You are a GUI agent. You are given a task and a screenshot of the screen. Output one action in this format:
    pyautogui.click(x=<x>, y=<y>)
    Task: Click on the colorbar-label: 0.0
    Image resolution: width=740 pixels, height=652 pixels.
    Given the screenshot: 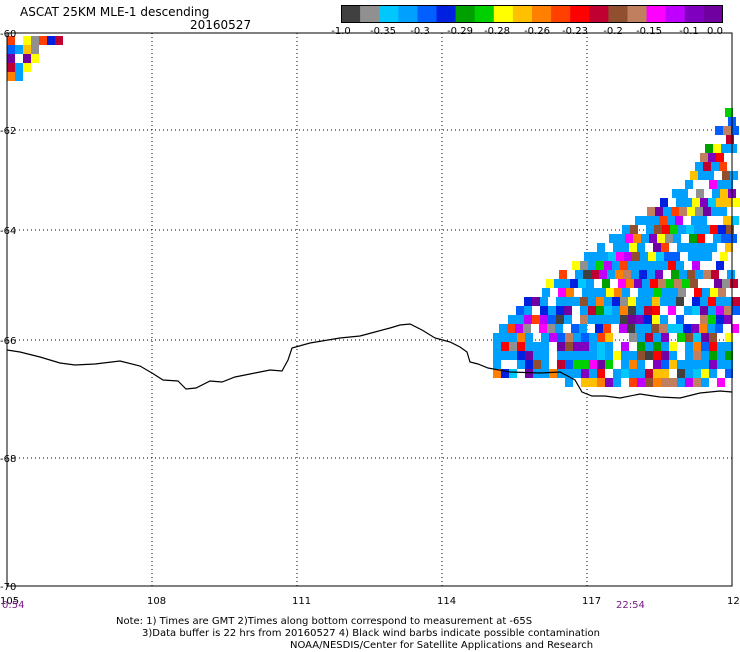 What is the action you would take?
    pyautogui.click(x=715, y=31)
    